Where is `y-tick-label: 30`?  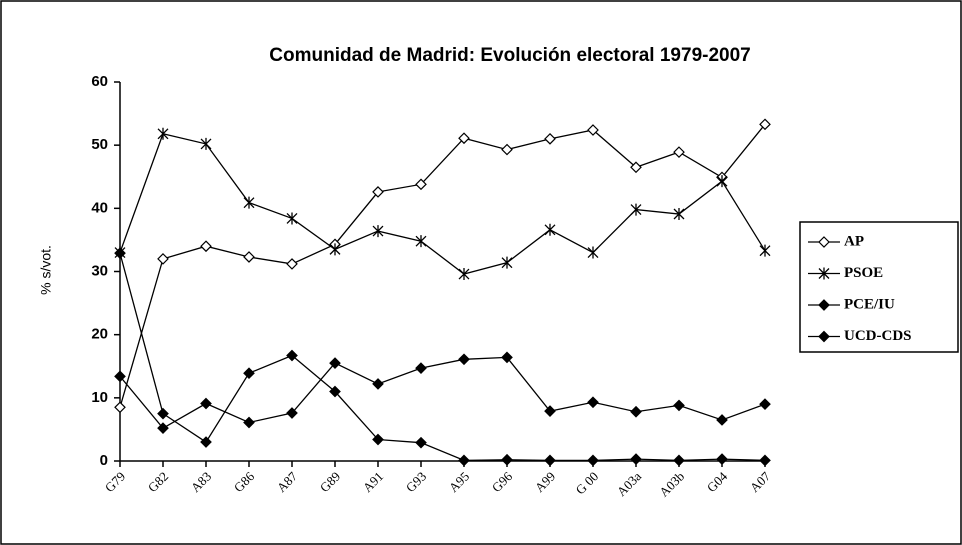 y-tick-label: 30 is located at coordinates (99, 270).